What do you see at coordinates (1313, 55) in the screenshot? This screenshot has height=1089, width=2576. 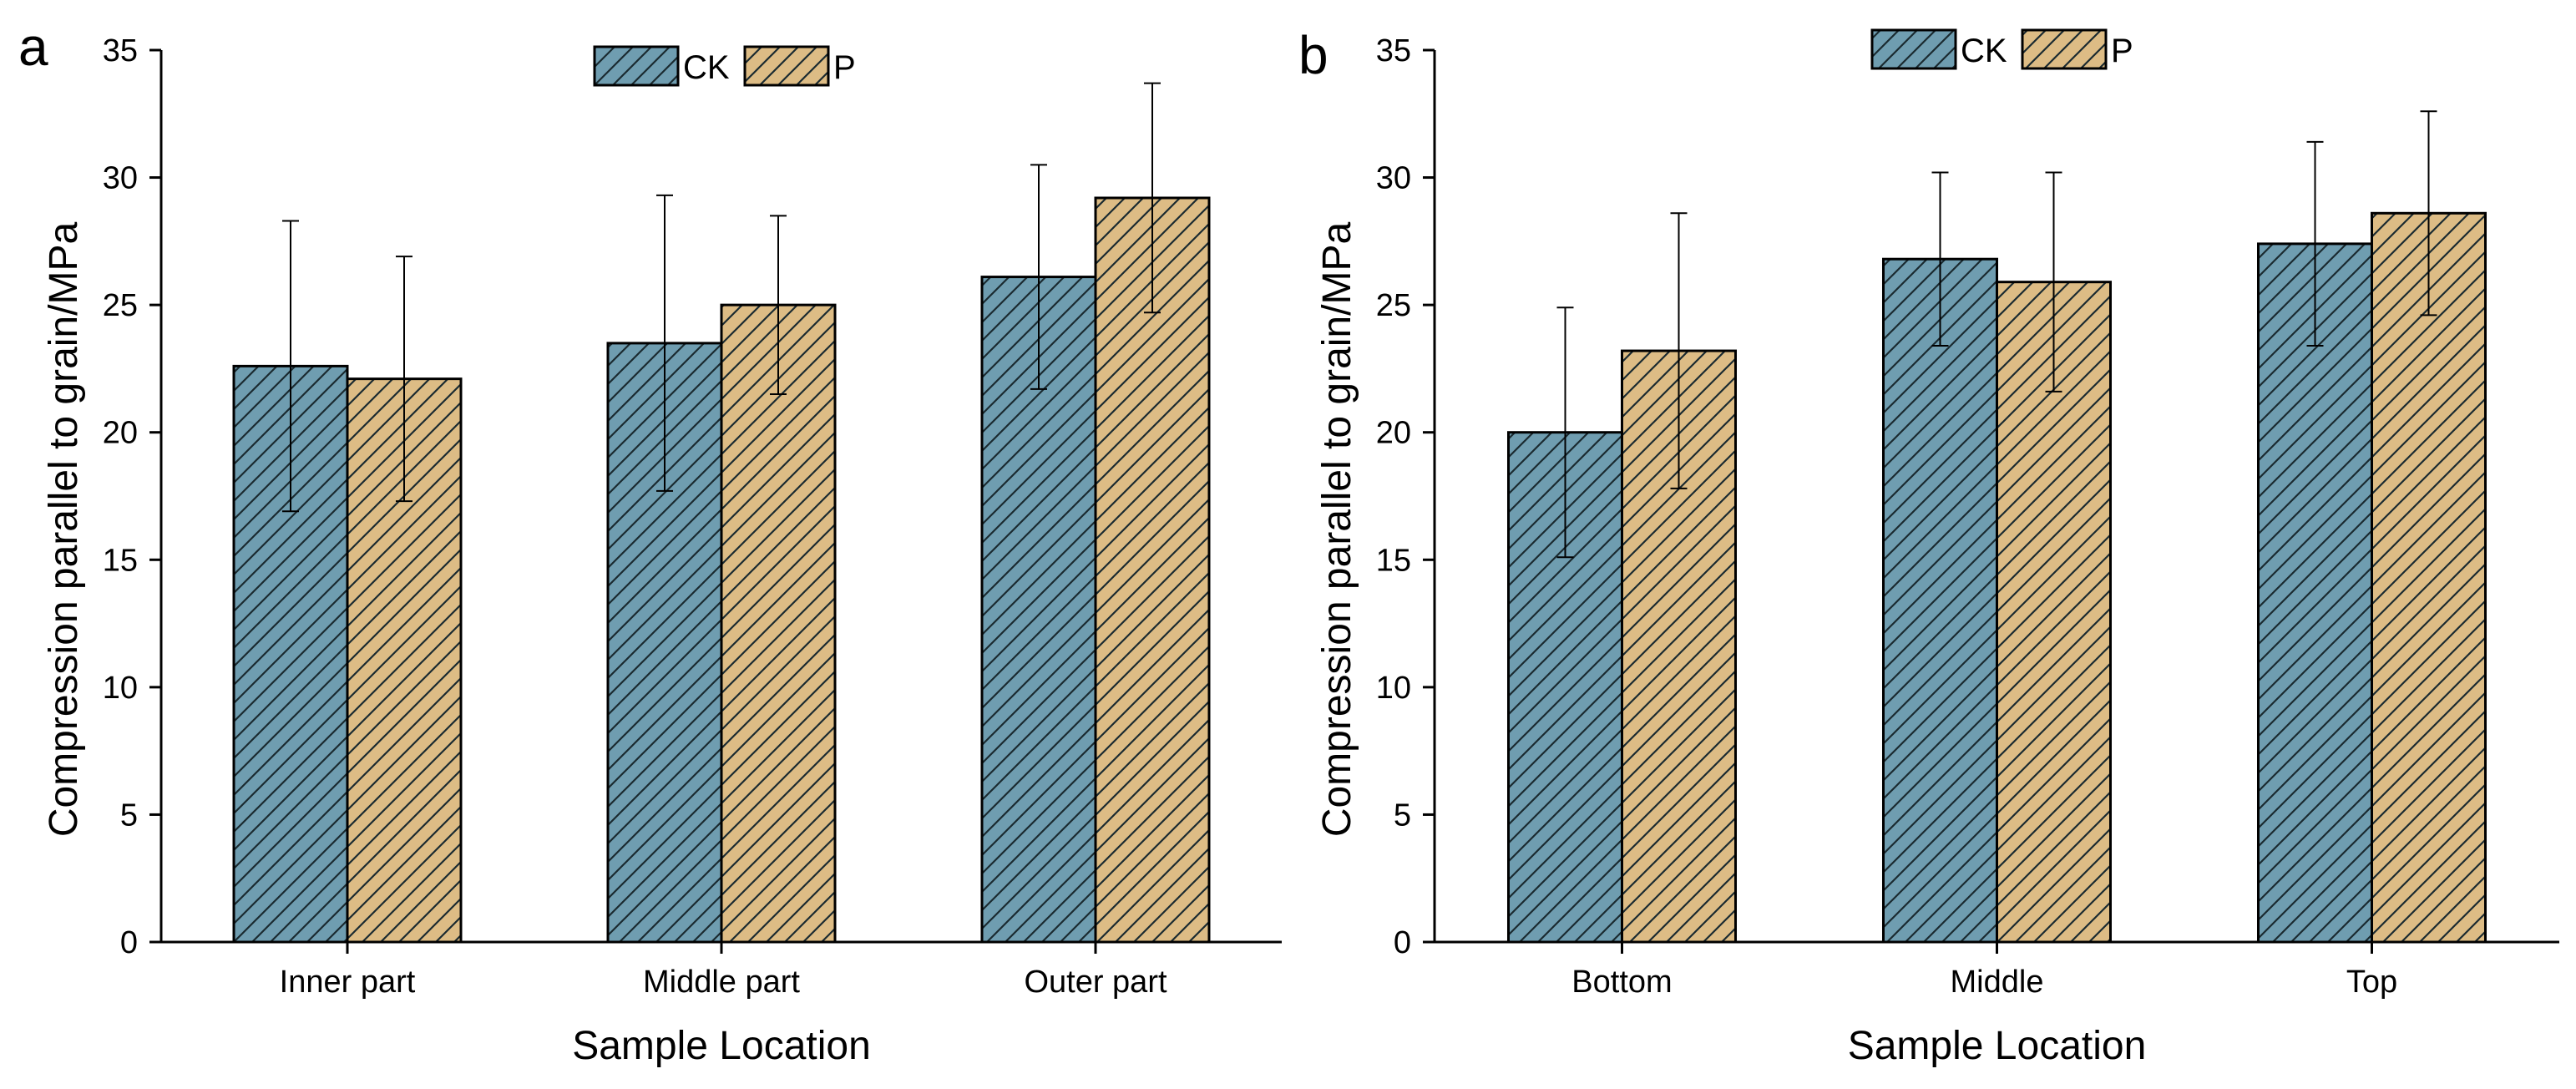 I see `panel-letter: b` at bounding box center [1313, 55].